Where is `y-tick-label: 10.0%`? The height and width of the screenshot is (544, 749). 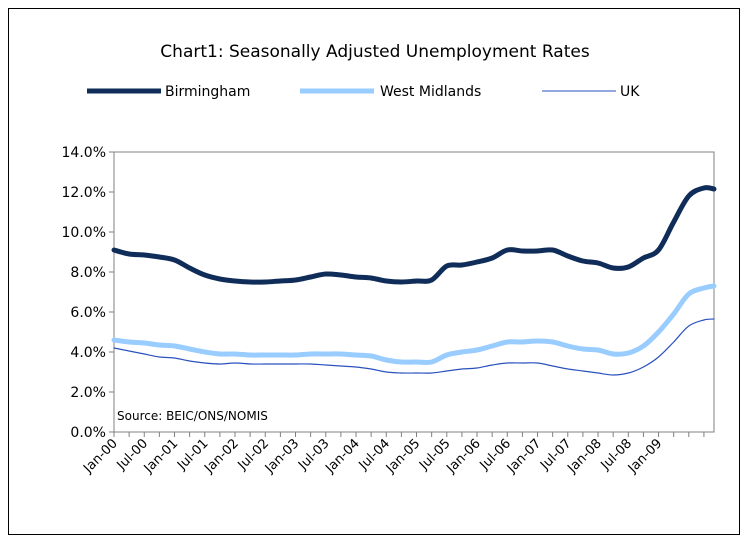 y-tick-label: 10.0% is located at coordinates (84, 233).